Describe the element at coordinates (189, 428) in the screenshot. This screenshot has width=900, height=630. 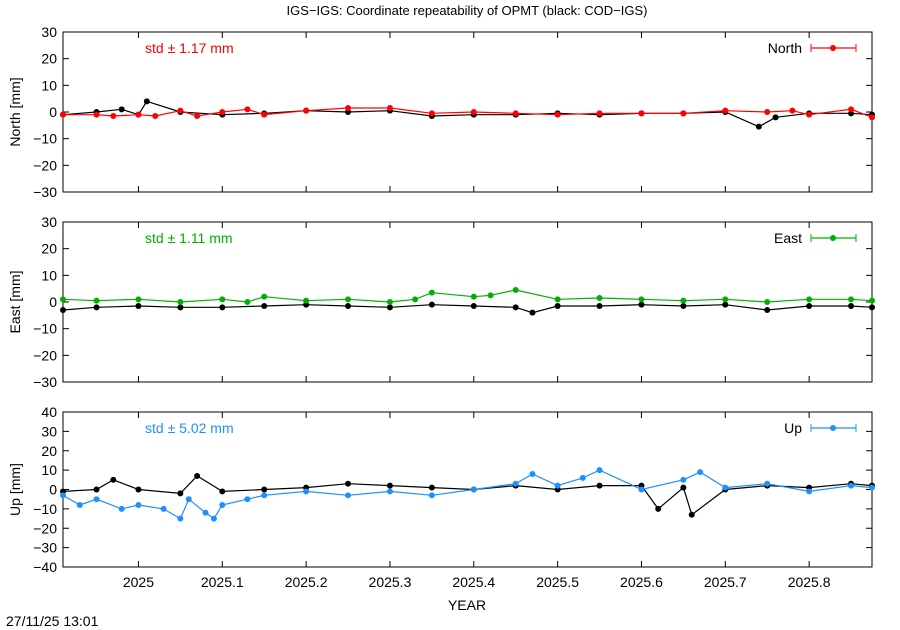
I see `std-label: std ± 5.02 mm` at that location.